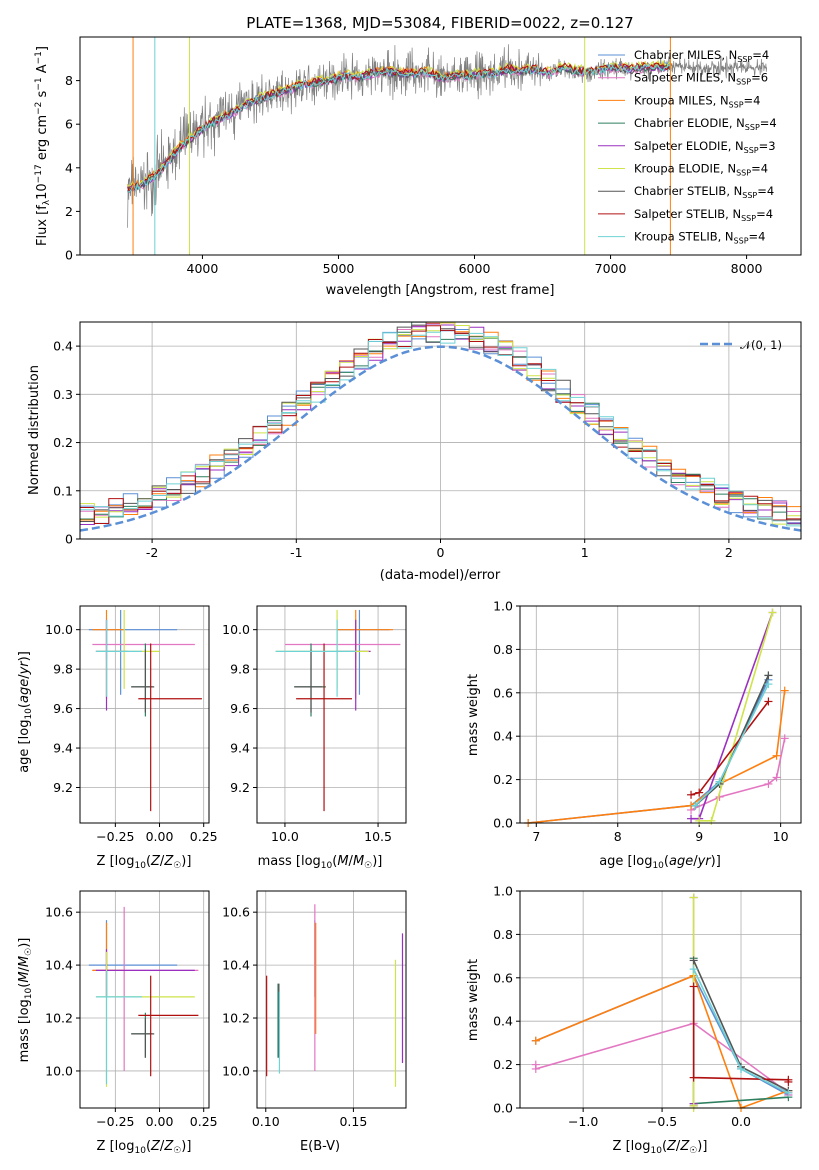  I want to click on x-tick-label: 7000, so click(611, 268).